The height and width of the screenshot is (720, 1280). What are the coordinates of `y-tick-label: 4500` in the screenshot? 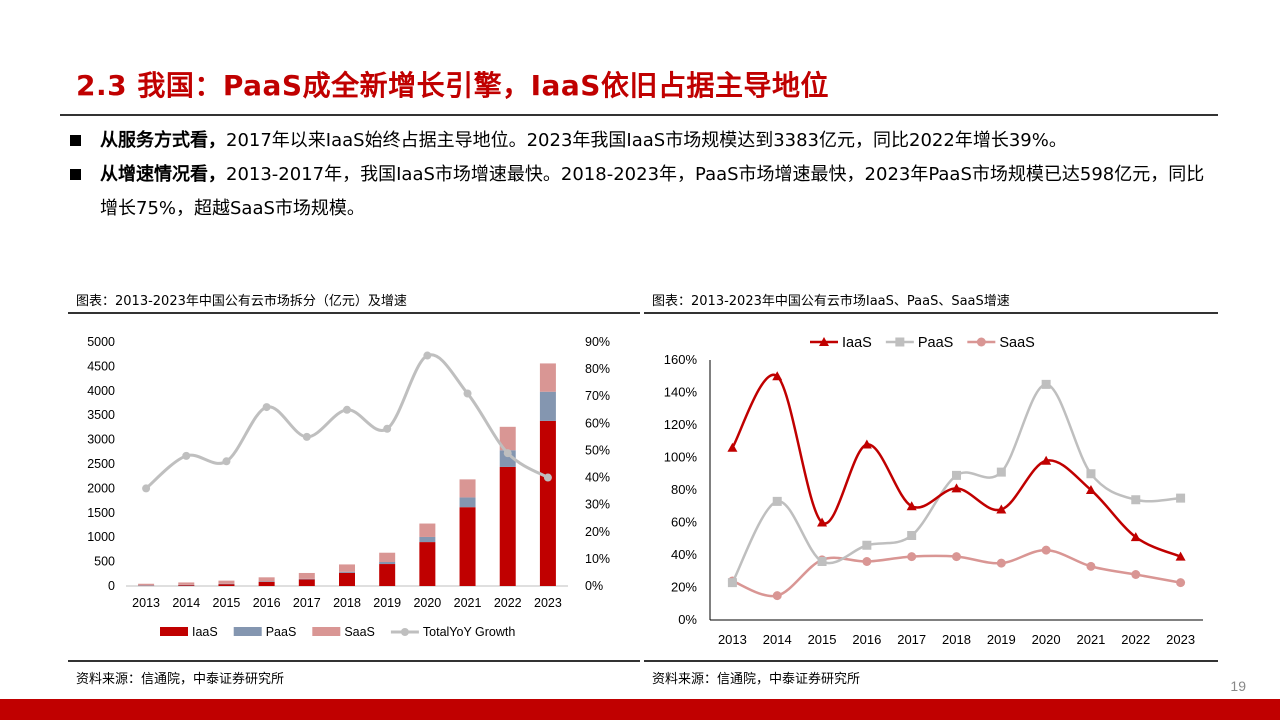 It's located at (101, 366).